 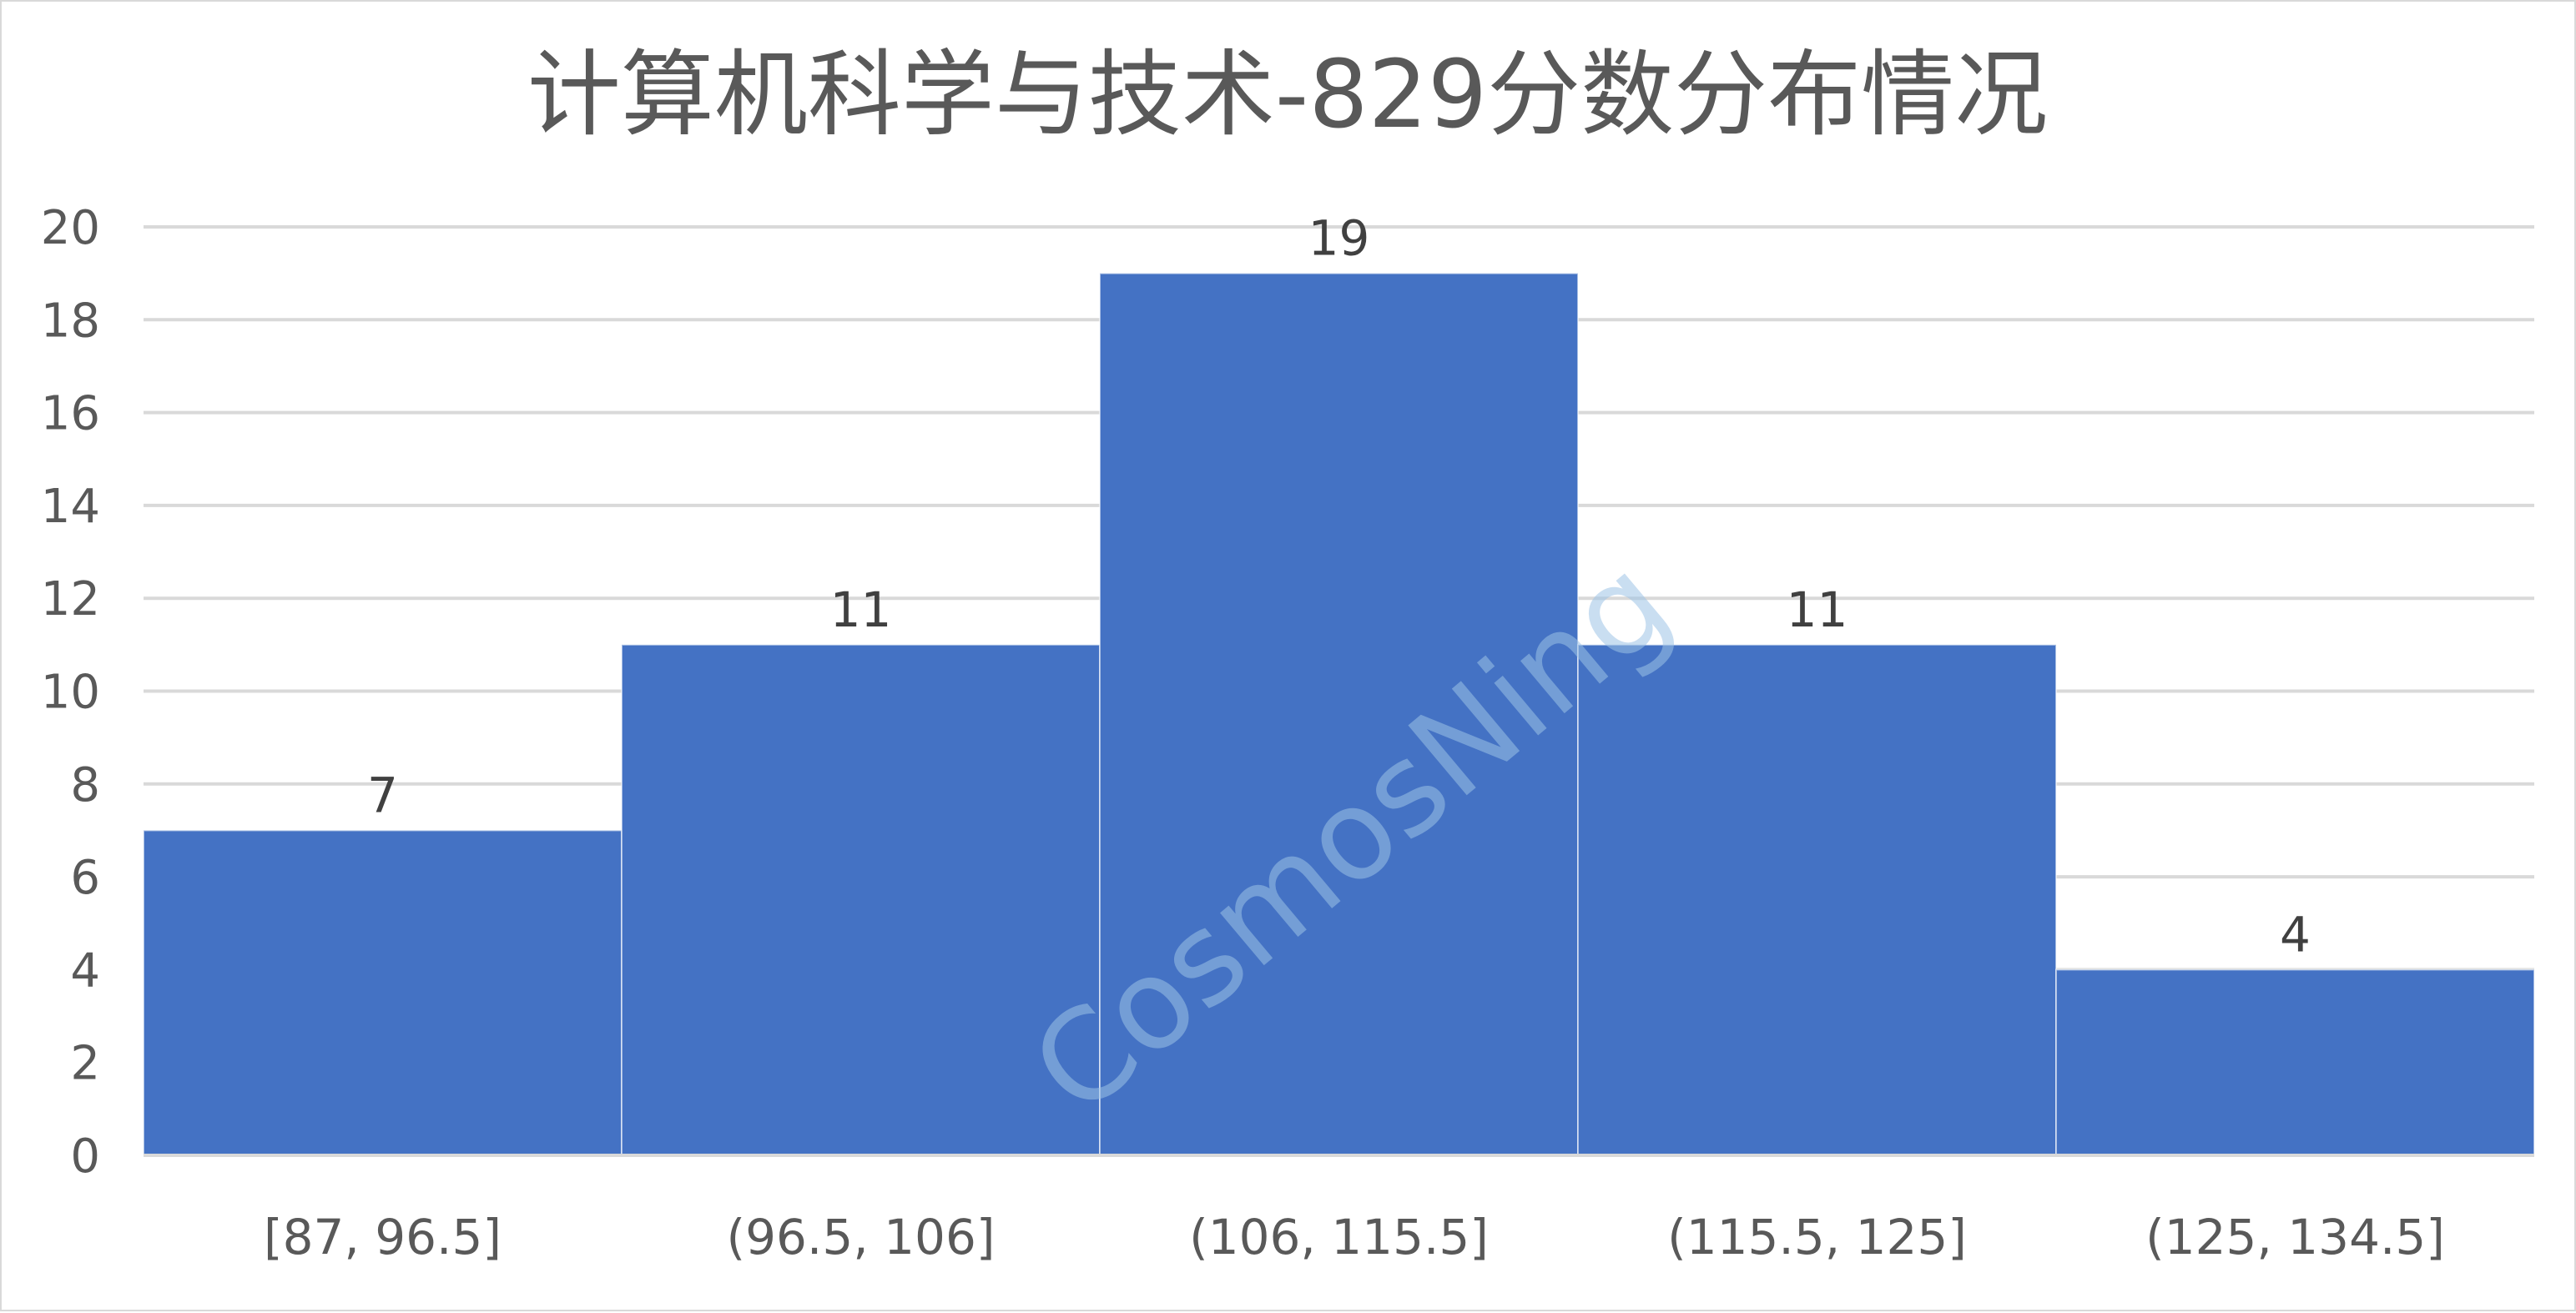 I want to click on y-tick-label: 10, so click(x=70, y=693).